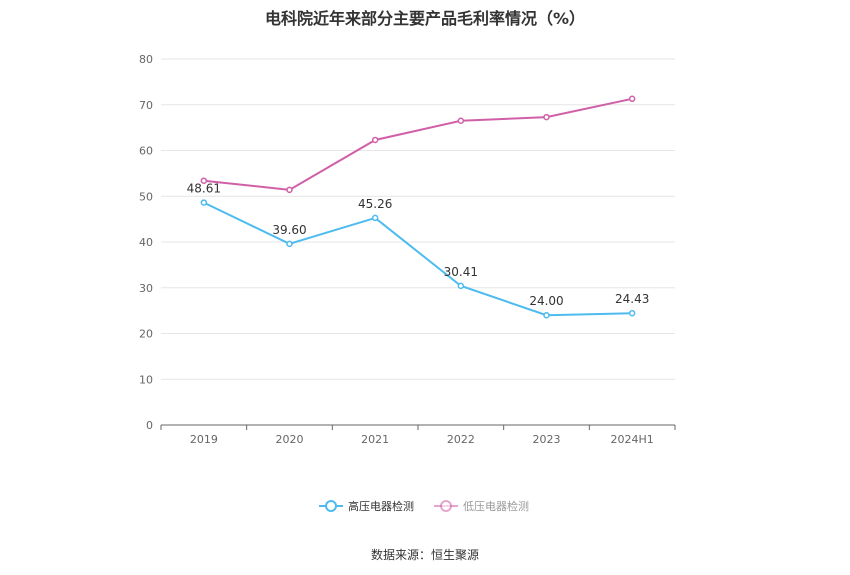  What do you see at coordinates (204, 189) in the screenshot?
I see `data-label: 48.61` at bounding box center [204, 189].